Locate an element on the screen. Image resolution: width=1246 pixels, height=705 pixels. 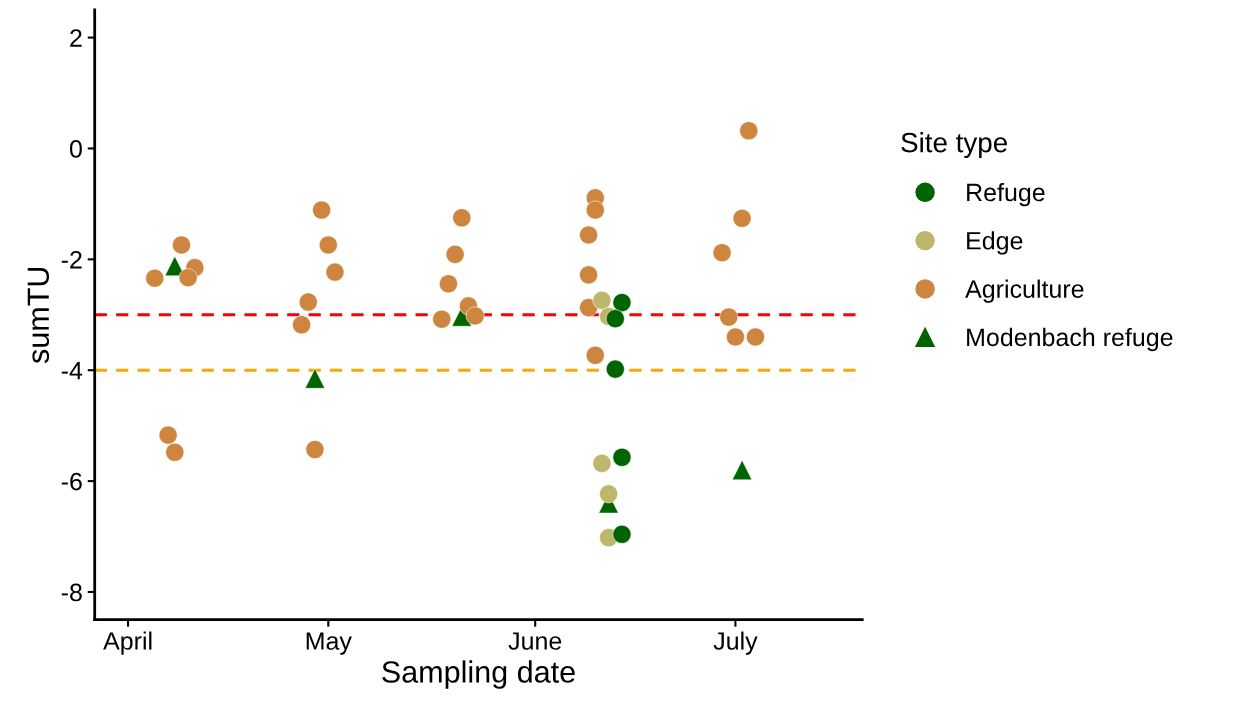
legend-label: Agriculture is located at coordinates (1024, 291).